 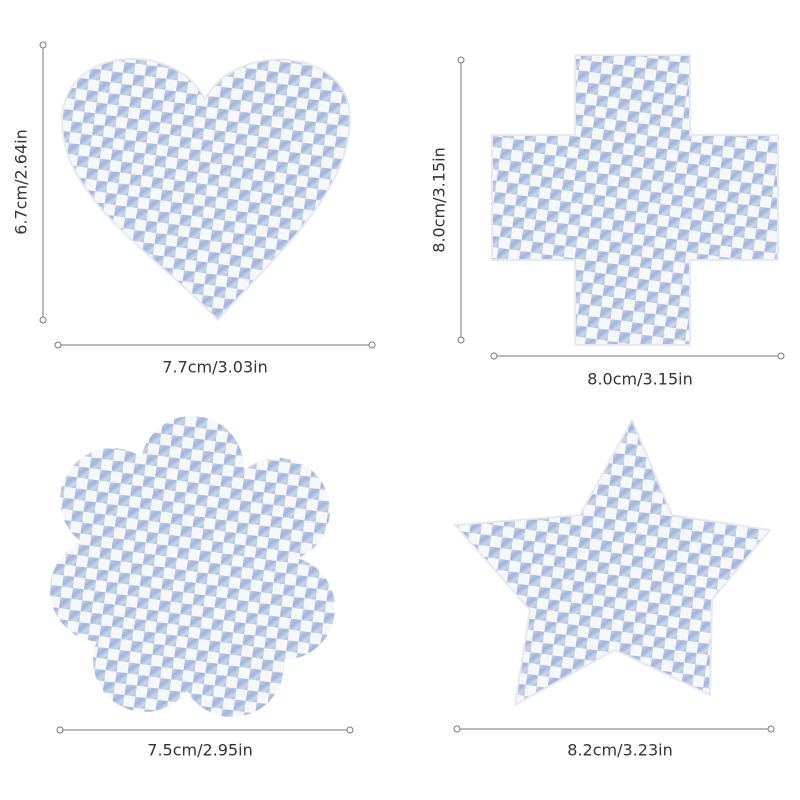 I want to click on heart-sticker, so click(x=206, y=189).